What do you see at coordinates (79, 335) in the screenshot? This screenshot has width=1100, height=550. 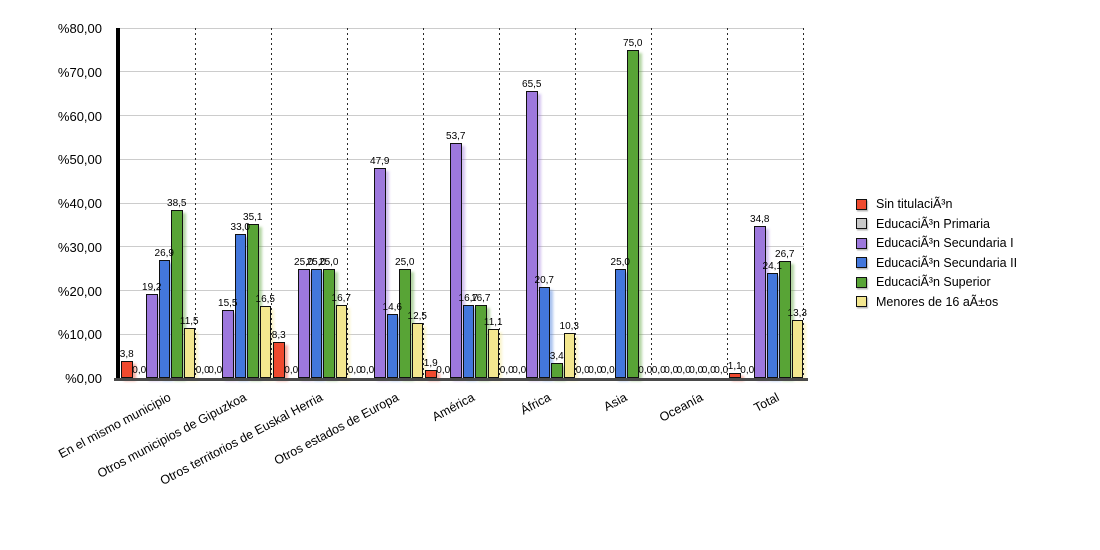 I see `y-tick-label: %10,00` at bounding box center [79, 335].